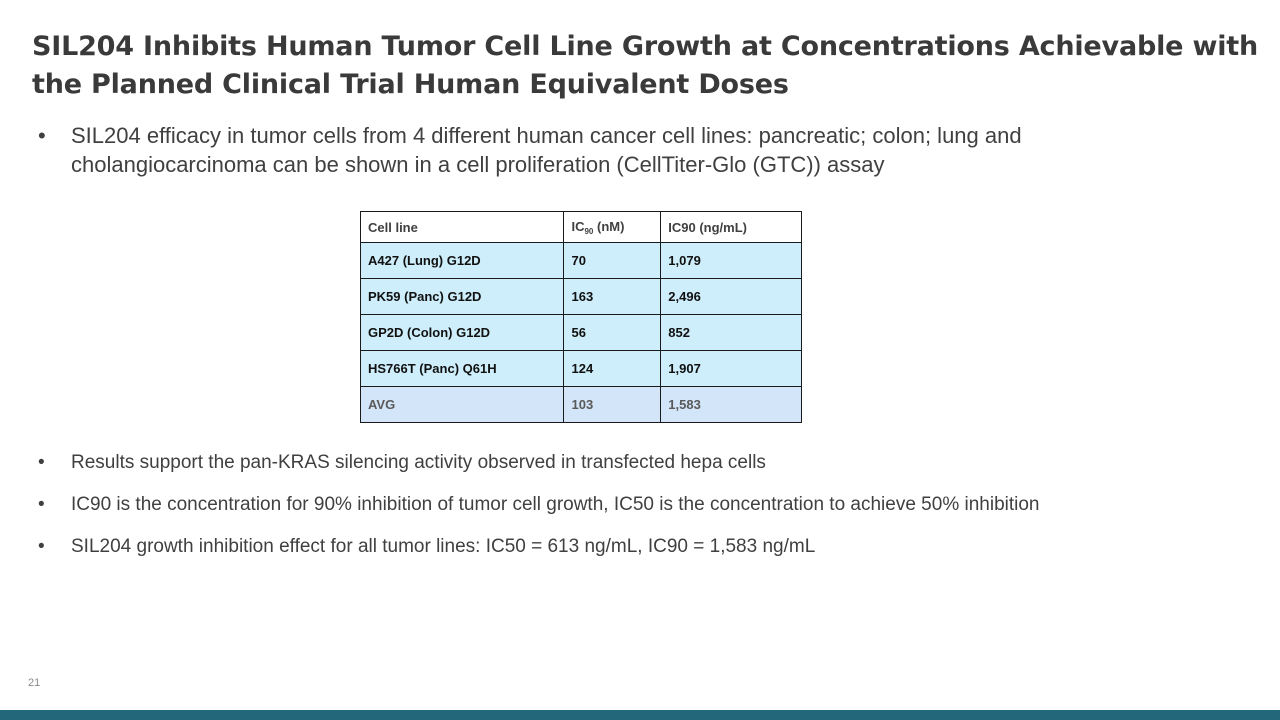 This screenshot has height=720, width=1280. I want to click on header-cell-line: Cell line, so click(462, 227).